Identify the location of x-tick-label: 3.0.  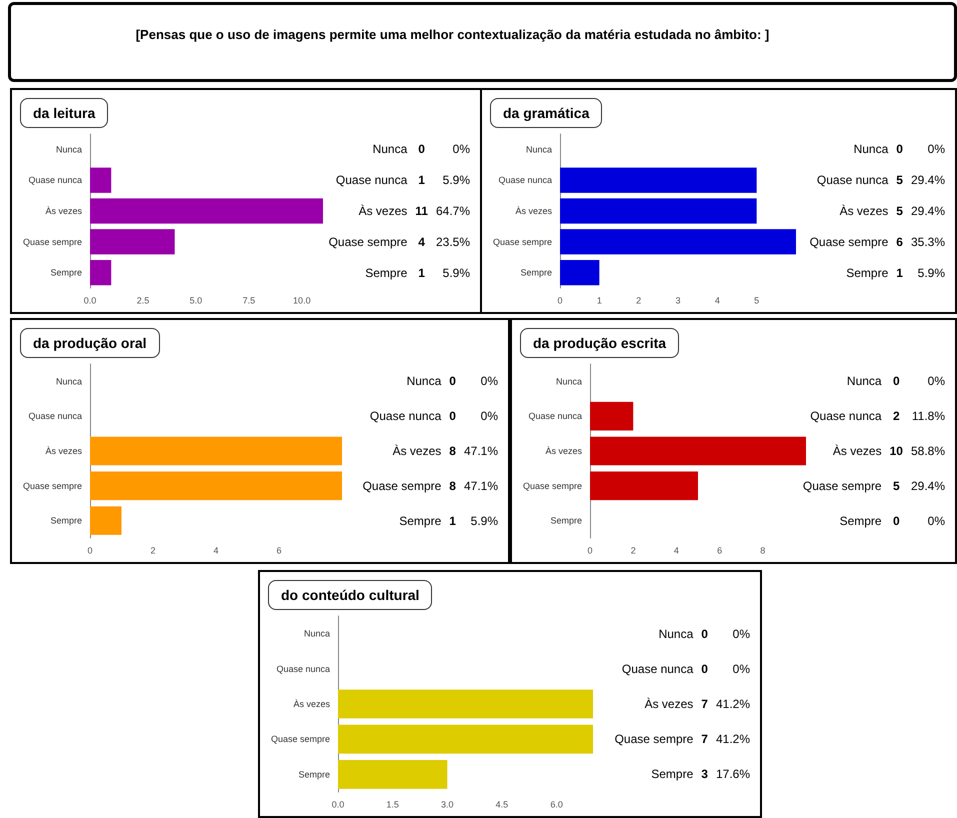
(447, 805).